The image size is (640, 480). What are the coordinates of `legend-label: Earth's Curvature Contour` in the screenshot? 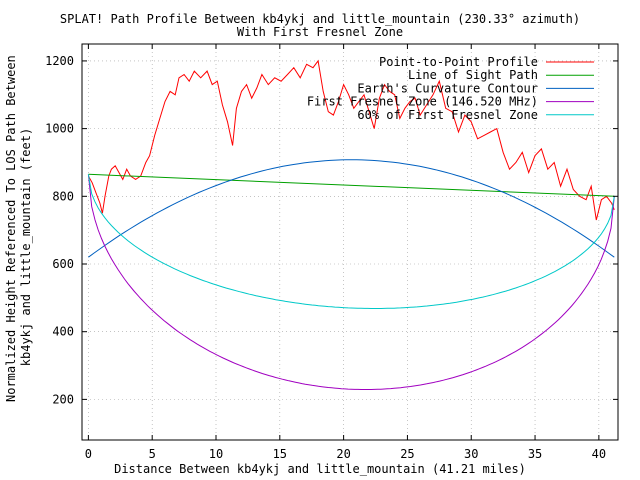 It's located at (447, 88).